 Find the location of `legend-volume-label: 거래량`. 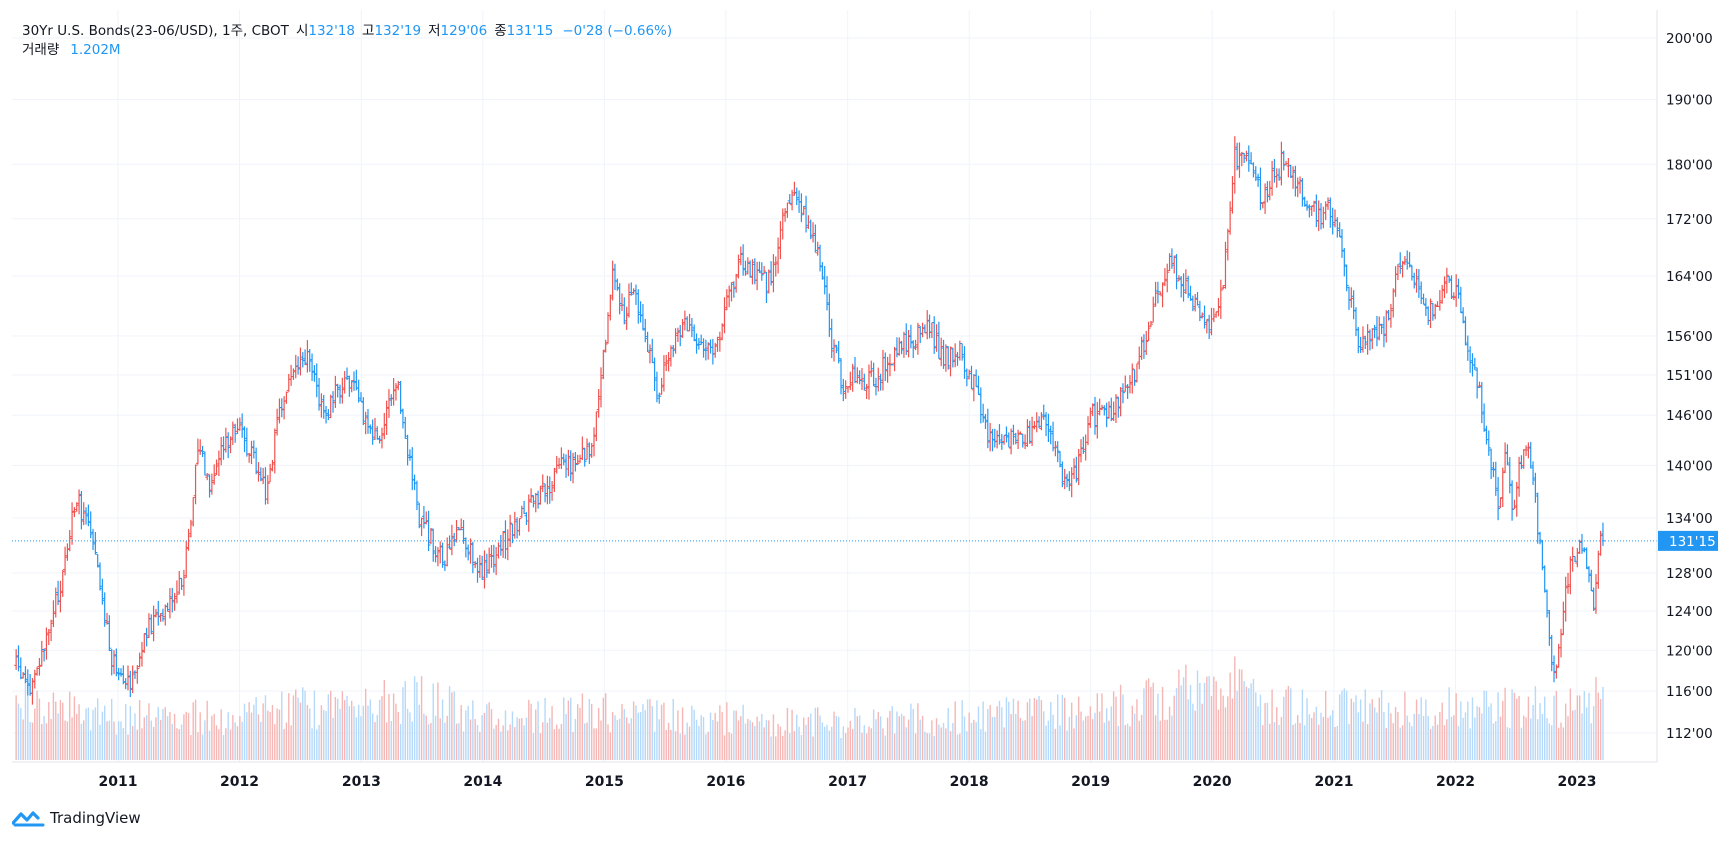

legend-volume-label: 거래량 is located at coordinates (41, 50).